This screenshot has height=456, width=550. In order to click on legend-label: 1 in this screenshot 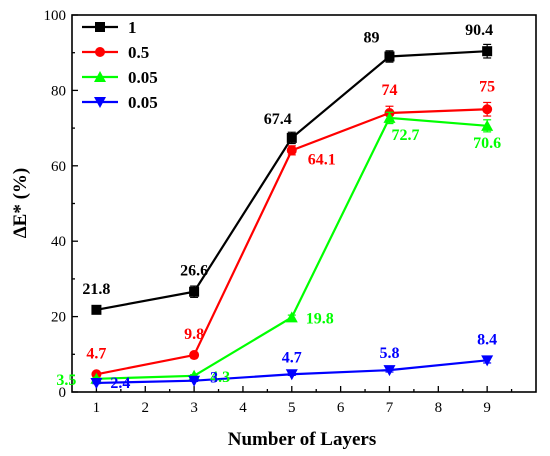, I will do `click(132, 27)`.